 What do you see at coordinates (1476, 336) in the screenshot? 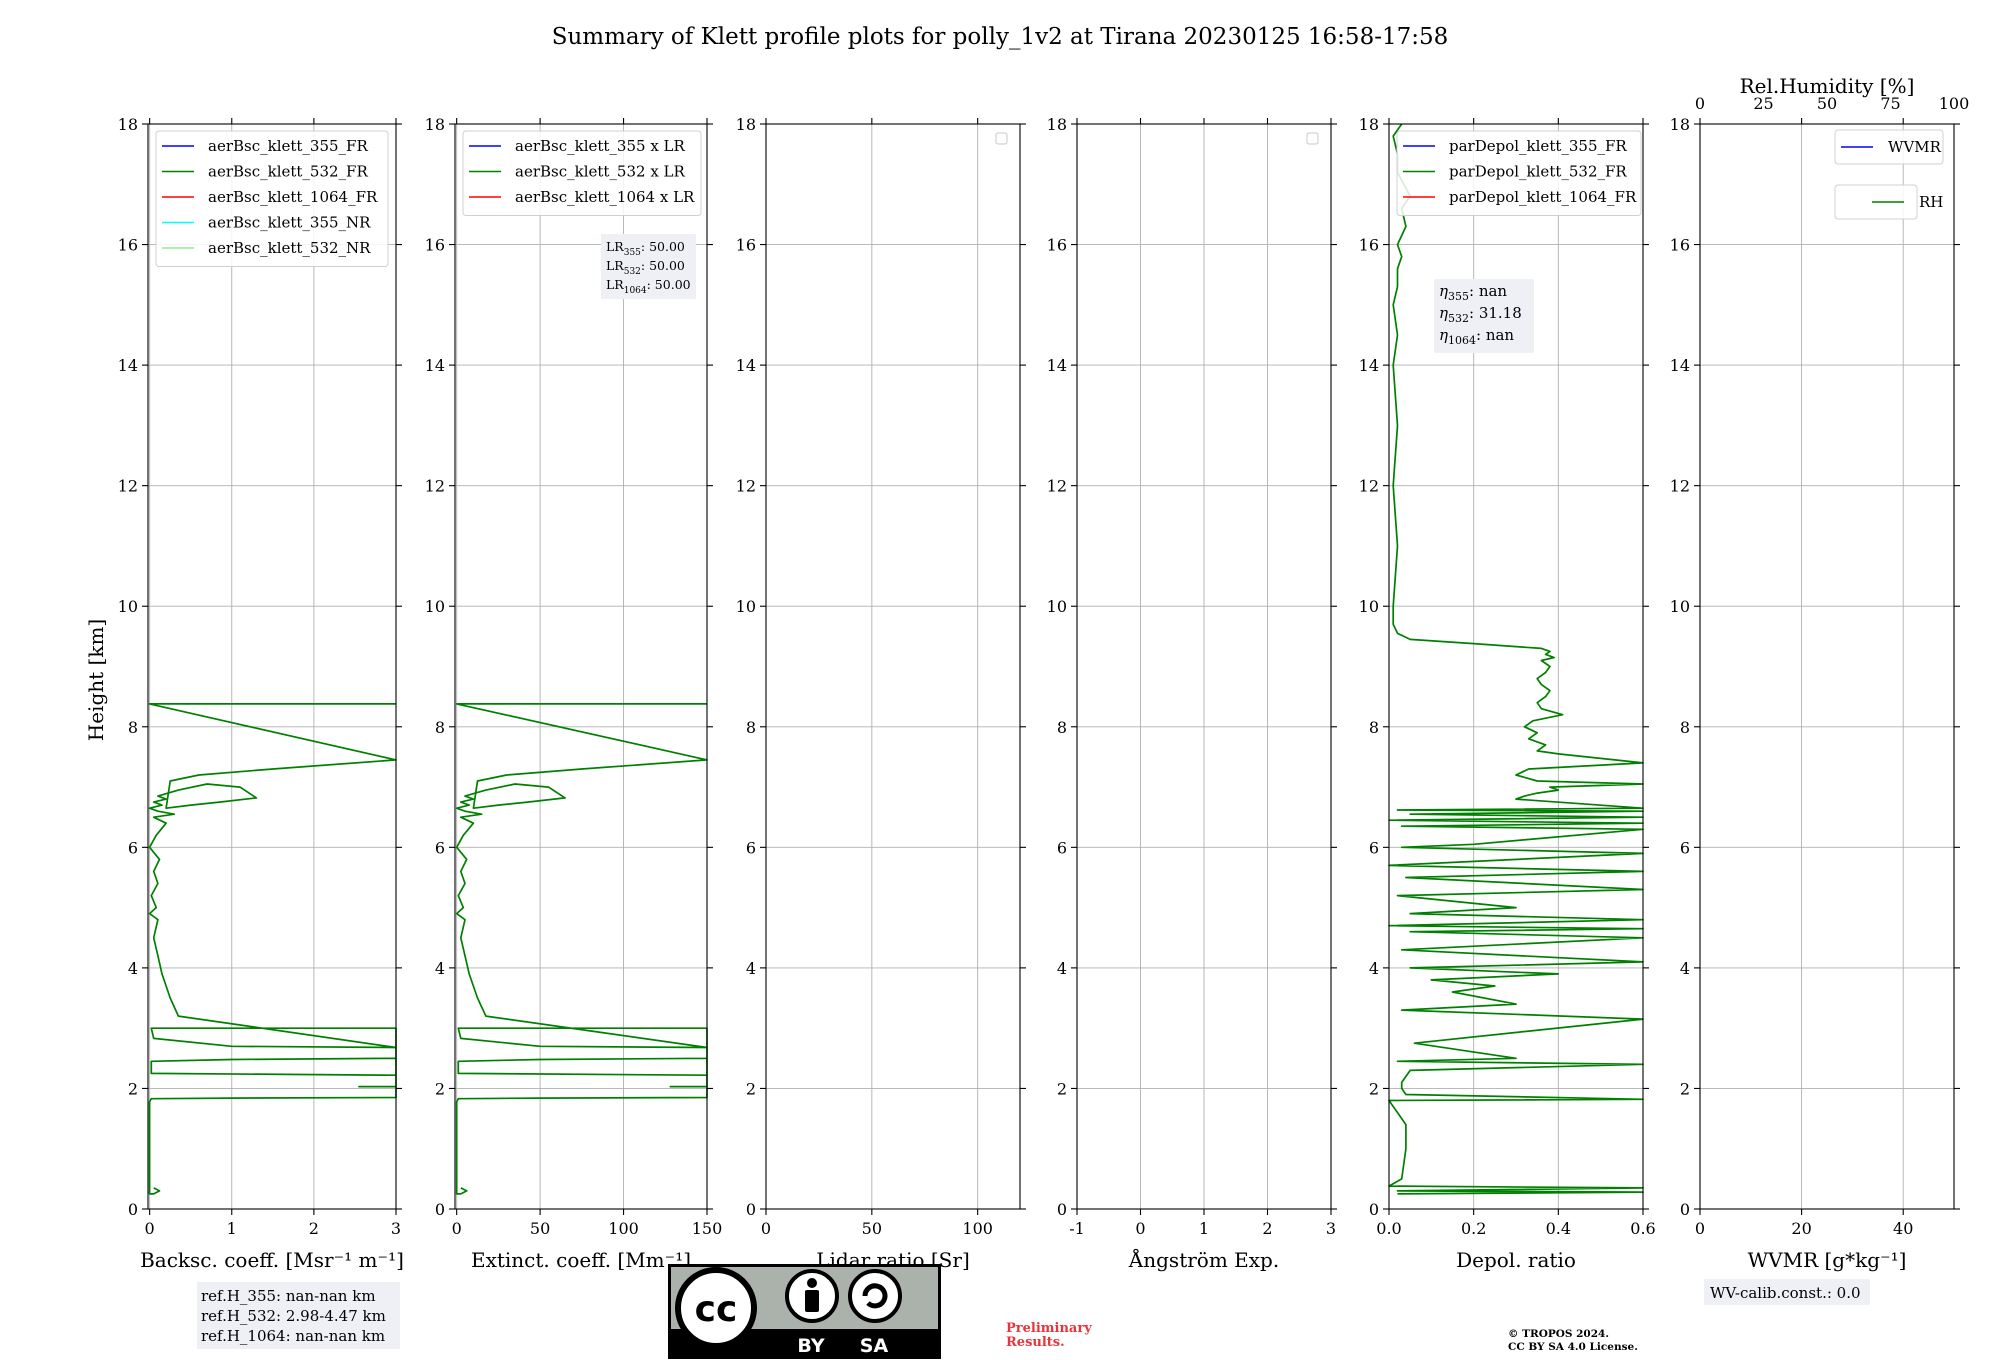
I see `annotation-line: η1064: nan` at bounding box center [1476, 336].